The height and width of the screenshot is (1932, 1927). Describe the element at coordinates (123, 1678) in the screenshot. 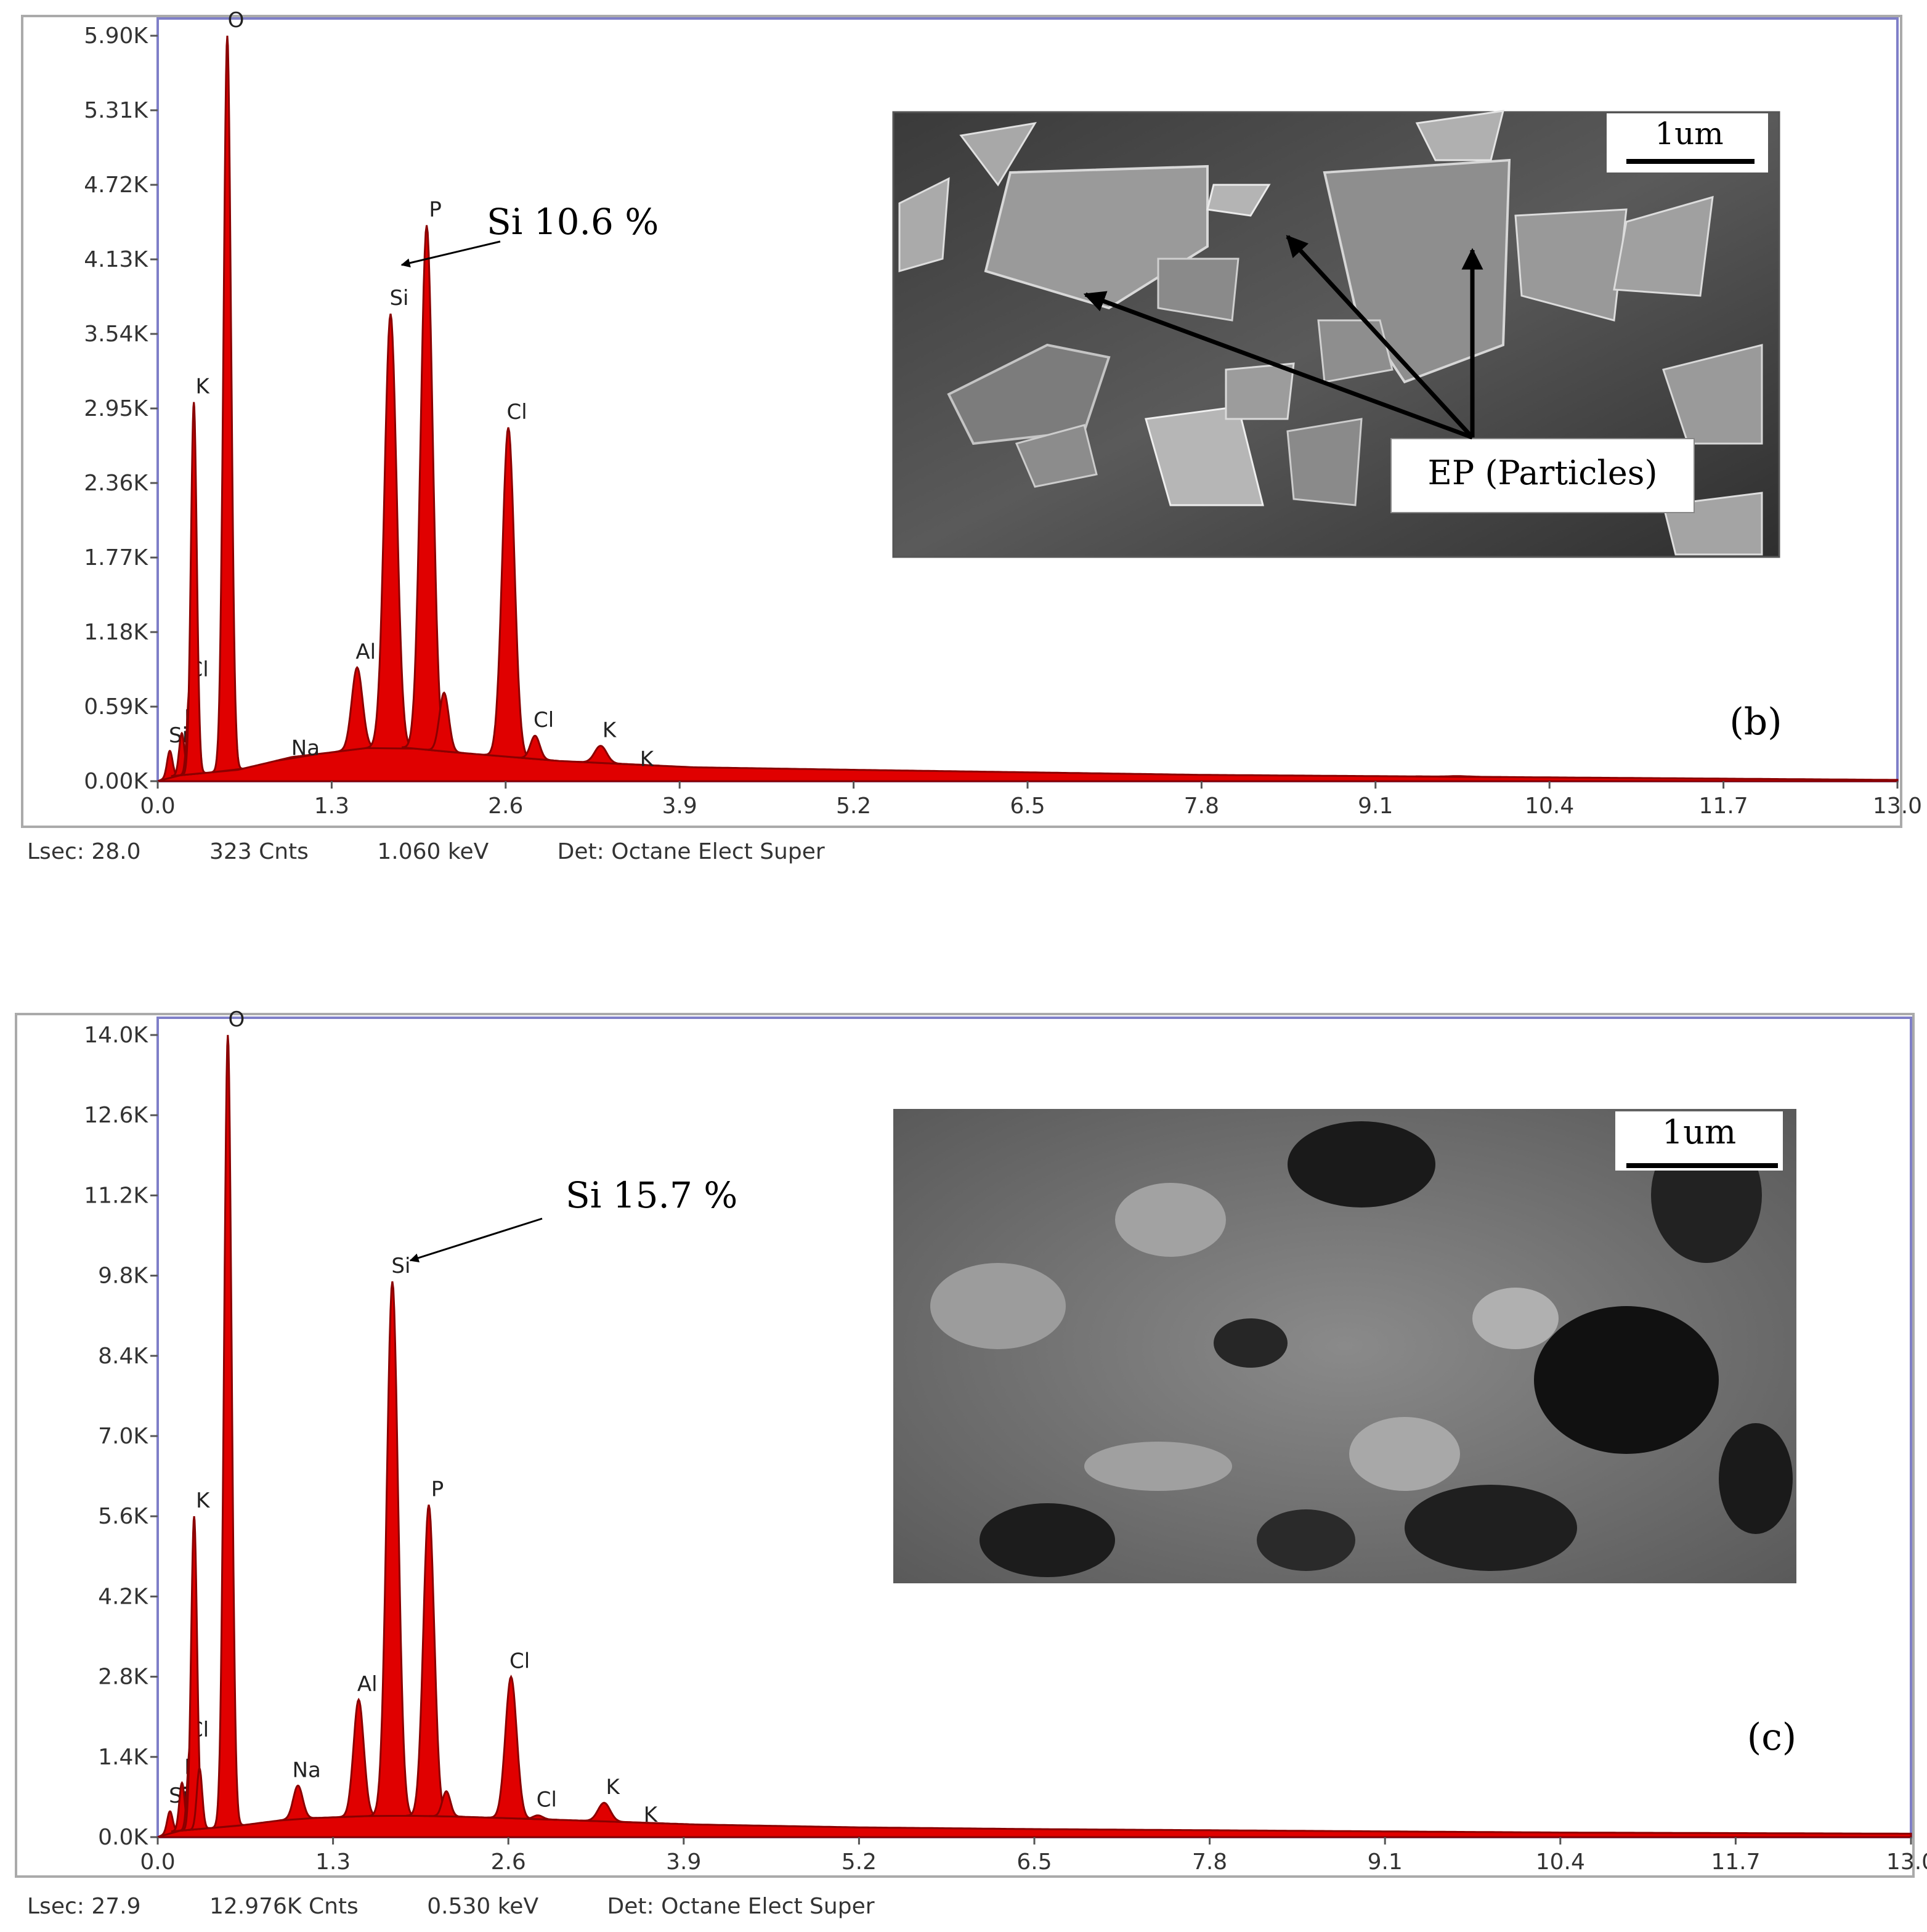

I see `y-tick-label: 2.8K` at that location.